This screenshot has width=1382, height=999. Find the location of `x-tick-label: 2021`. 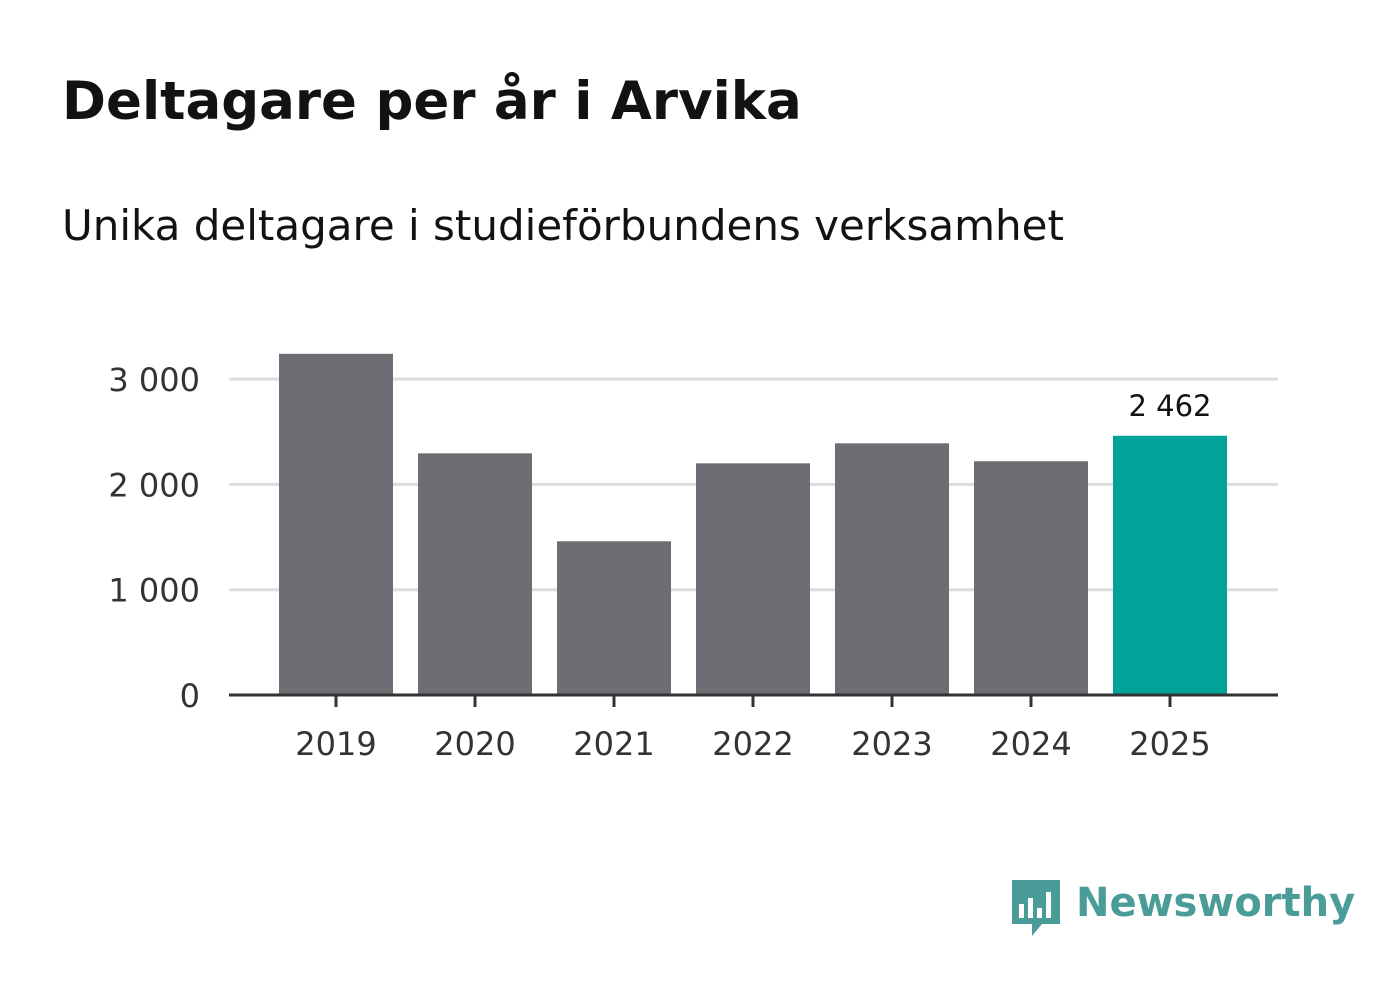

x-tick-label: 2021 is located at coordinates (613, 744).